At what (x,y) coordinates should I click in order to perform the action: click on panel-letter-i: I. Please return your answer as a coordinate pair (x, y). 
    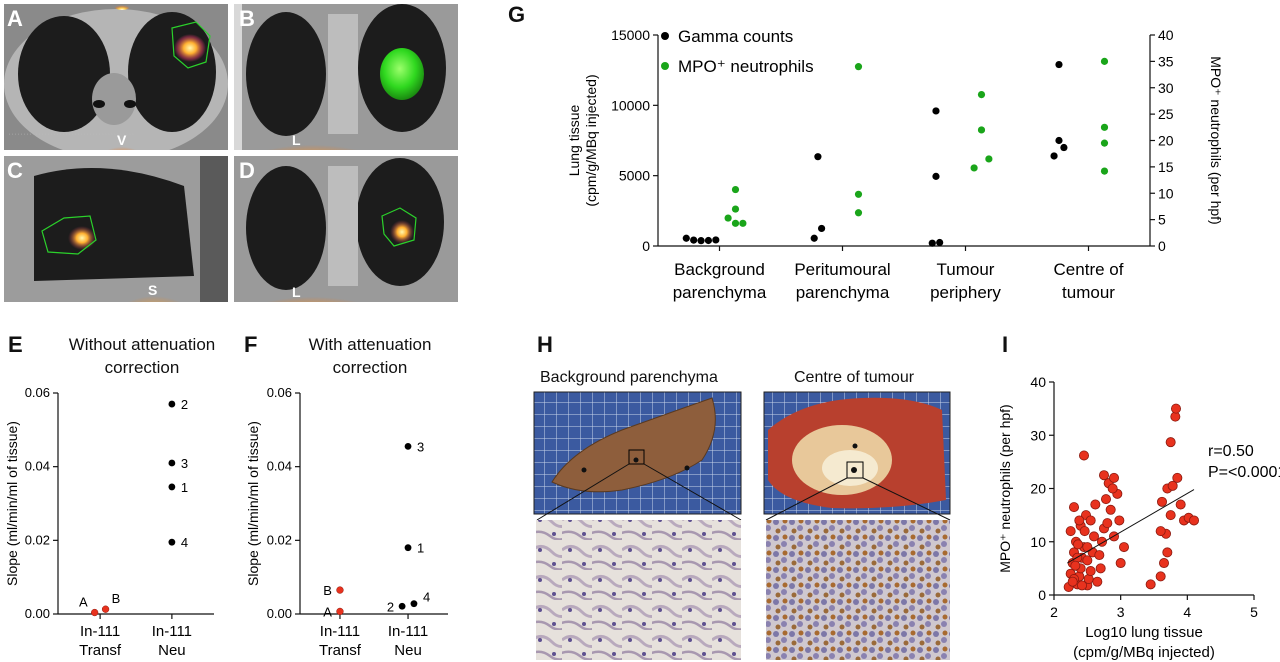
    Looking at the image, I should click on (1005, 344).